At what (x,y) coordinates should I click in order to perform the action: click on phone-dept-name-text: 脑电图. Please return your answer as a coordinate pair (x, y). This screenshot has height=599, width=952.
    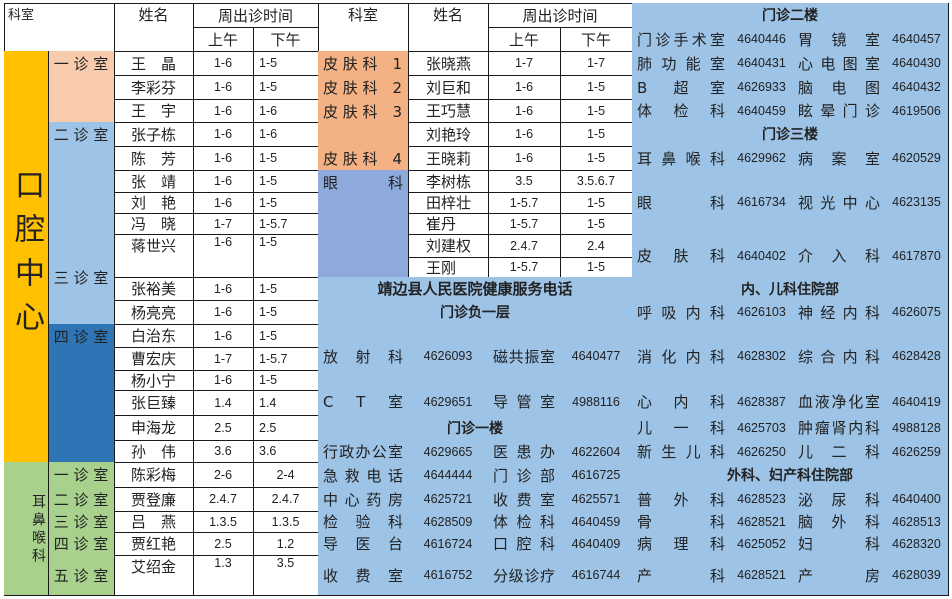
    Looking at the image, I should click on (839, 87).